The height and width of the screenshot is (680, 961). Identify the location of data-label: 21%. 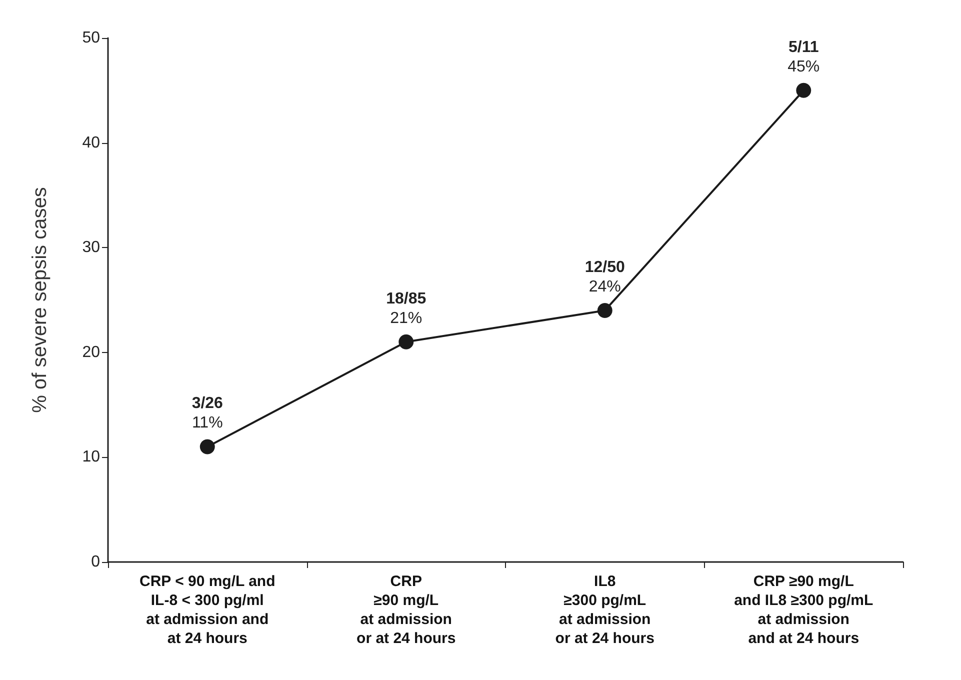
(406, 318).